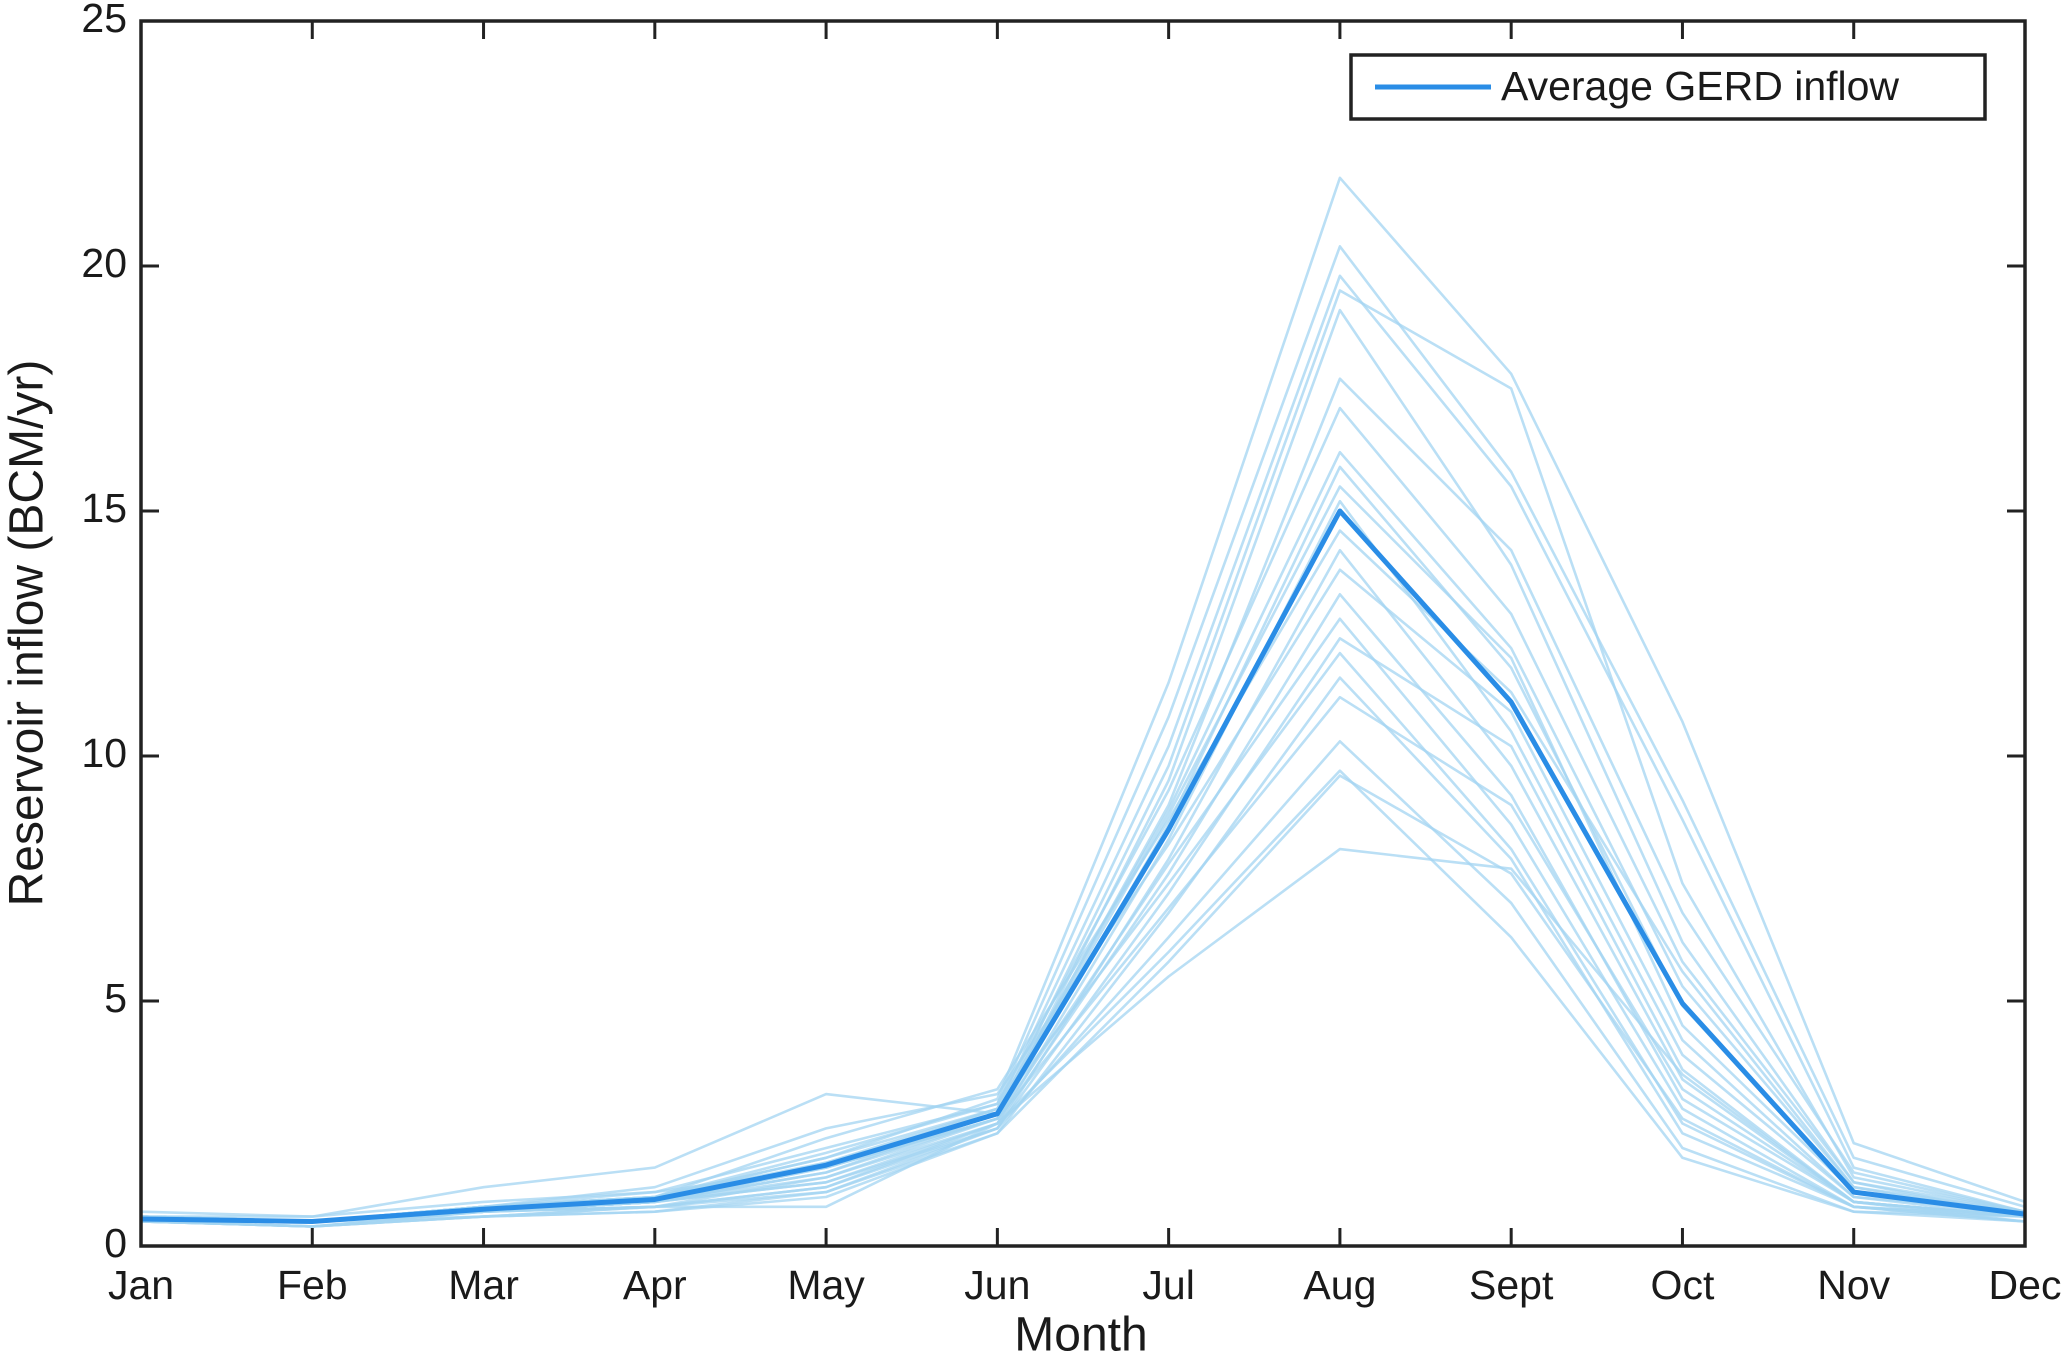  Describe the element at coordinates (826, 1285) in the screenshot. I see `x-tick-label: May` at that location.